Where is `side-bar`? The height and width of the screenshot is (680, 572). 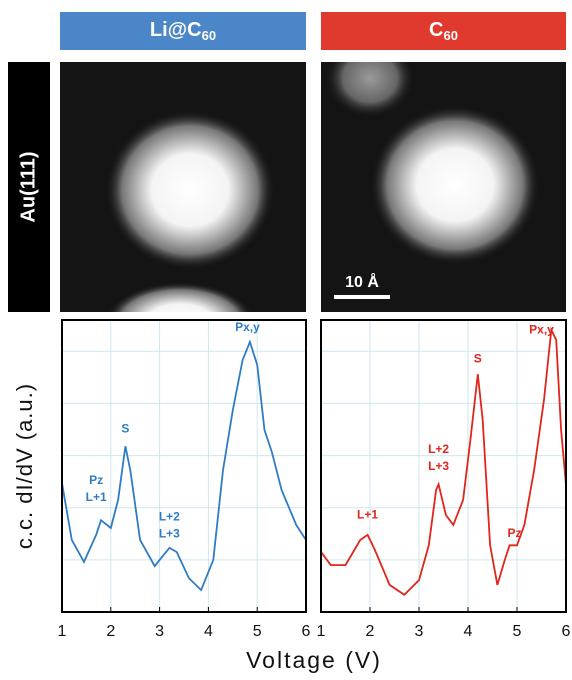
side-bar is located at coordinates (29, 187).